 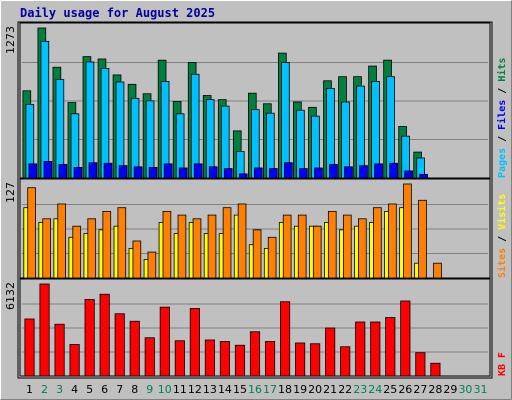 I want to click on x-tick-label-day-19: 19, so click(x=300, y=389).